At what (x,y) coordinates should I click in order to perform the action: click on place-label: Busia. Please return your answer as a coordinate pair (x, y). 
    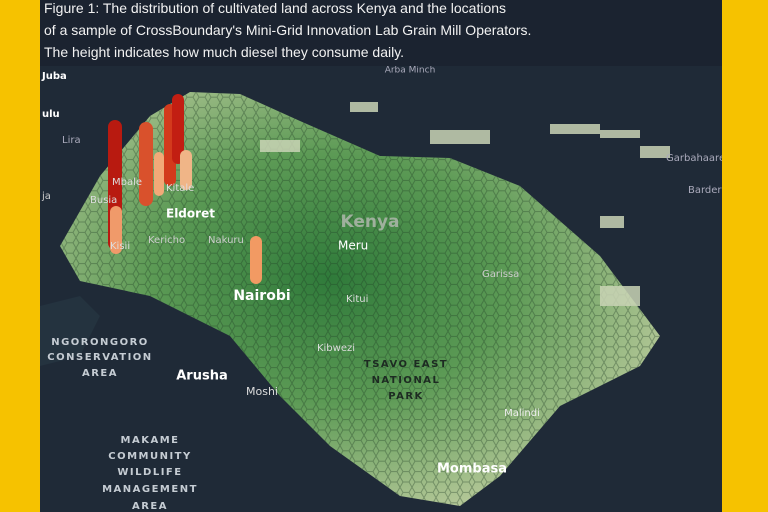
    Looking at the image, I should click on (103, 200).